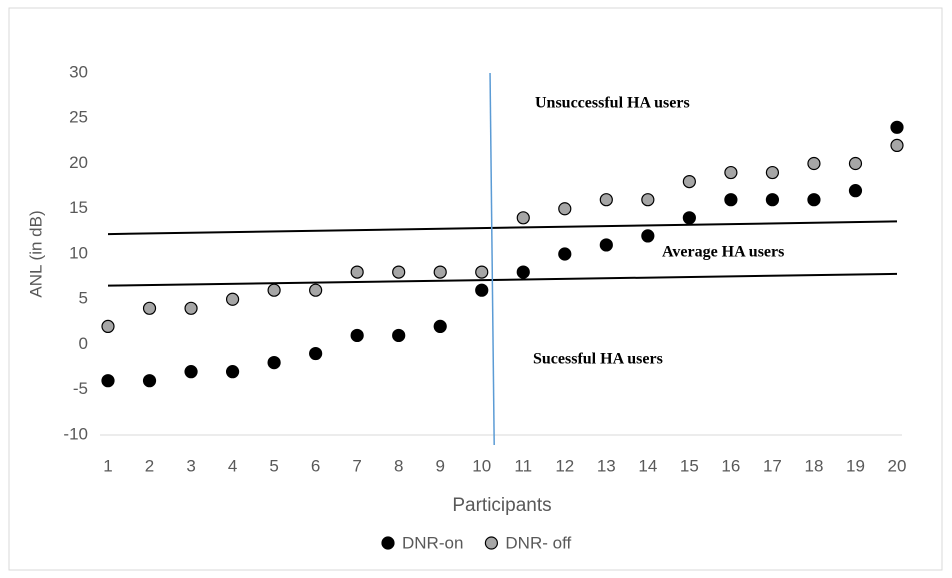 This screenshot has width=952, height=578. What do you see at coordinates (689, 465) in the screenshot?
I see `x-tick-label: 15` at bounding box center [689, 465].